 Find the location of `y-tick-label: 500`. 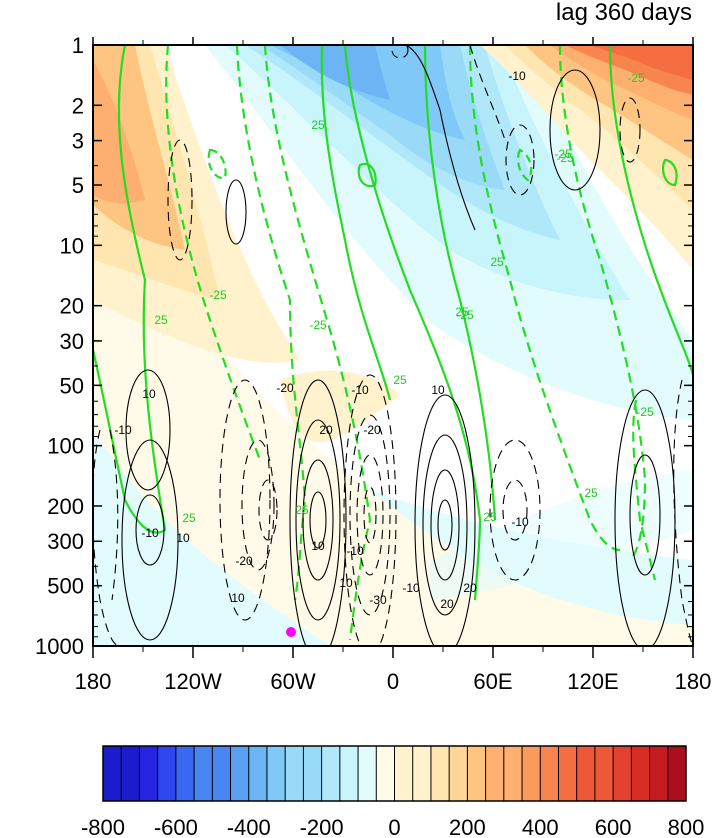

y-tick-label: 500 is located at coordinates (65, 586).